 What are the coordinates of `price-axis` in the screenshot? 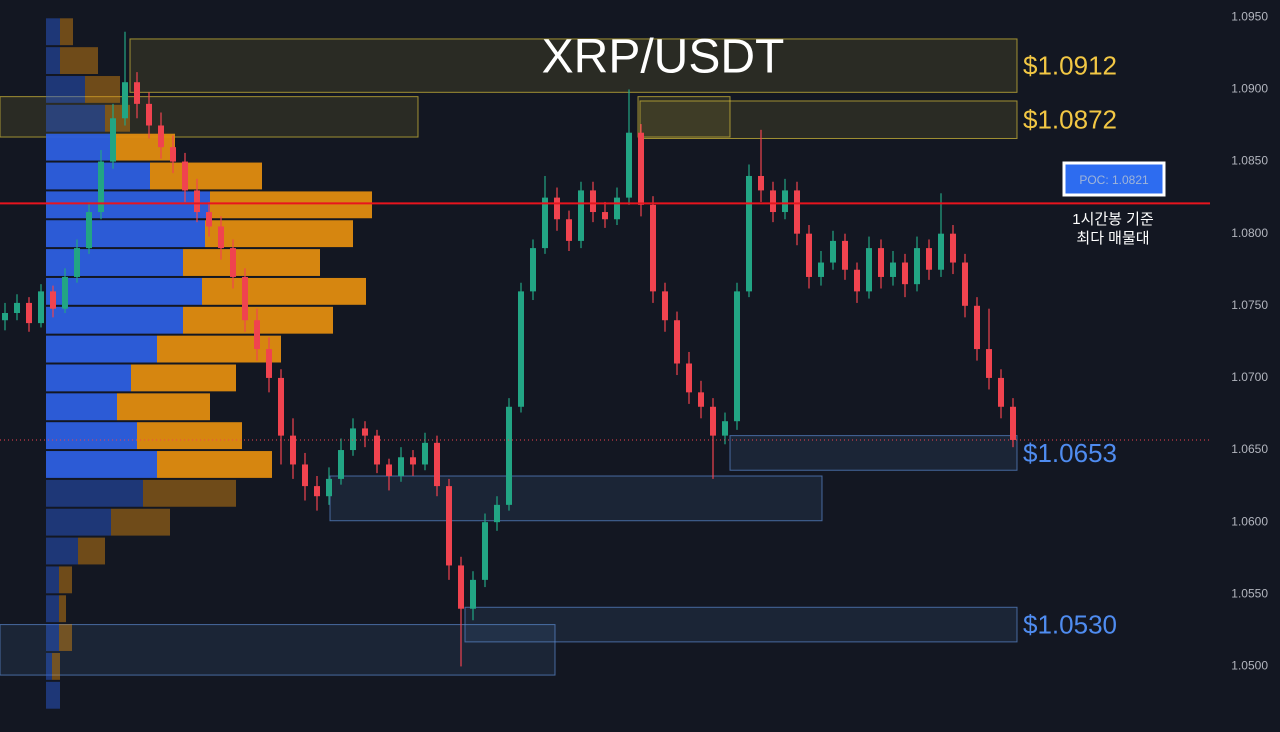 It's located at (1245, 363).